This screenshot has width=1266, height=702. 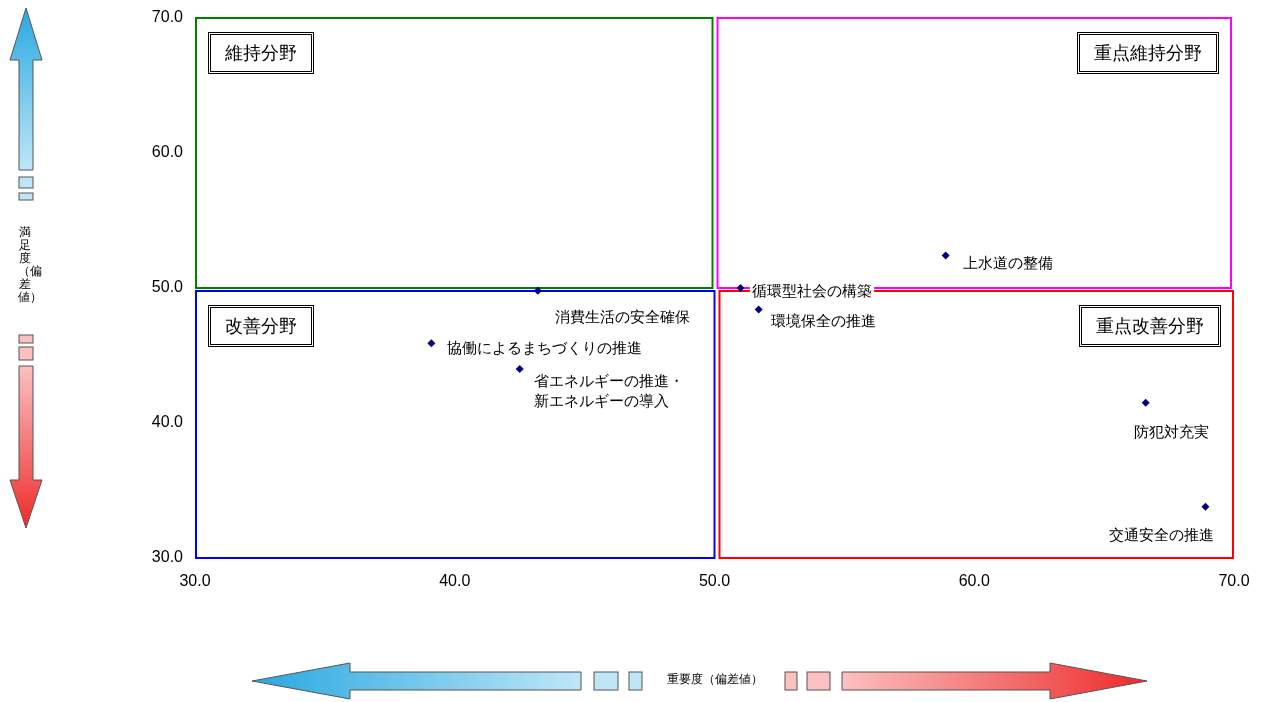 What do you see at coordinates (167, 422) in the screenshot?
I see `y-tick-label: 40.0` at bounding box center [167, 422].